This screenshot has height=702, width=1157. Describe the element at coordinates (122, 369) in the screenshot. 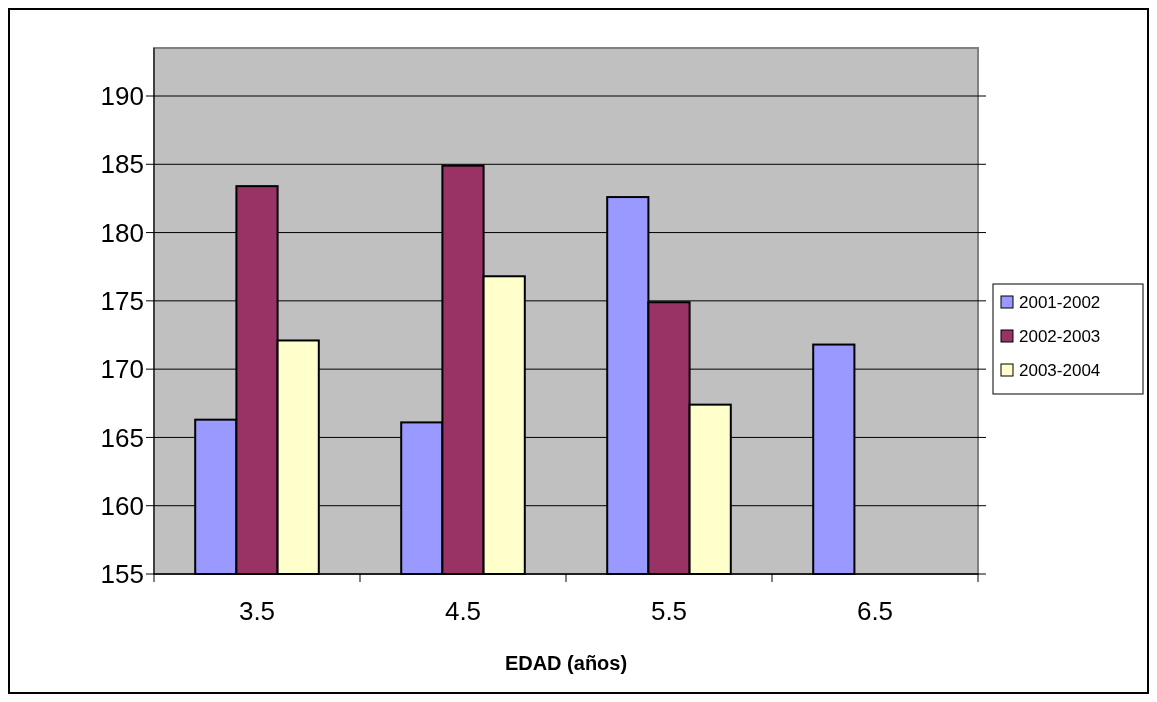

I see `y-tick-label: 170` at that location.